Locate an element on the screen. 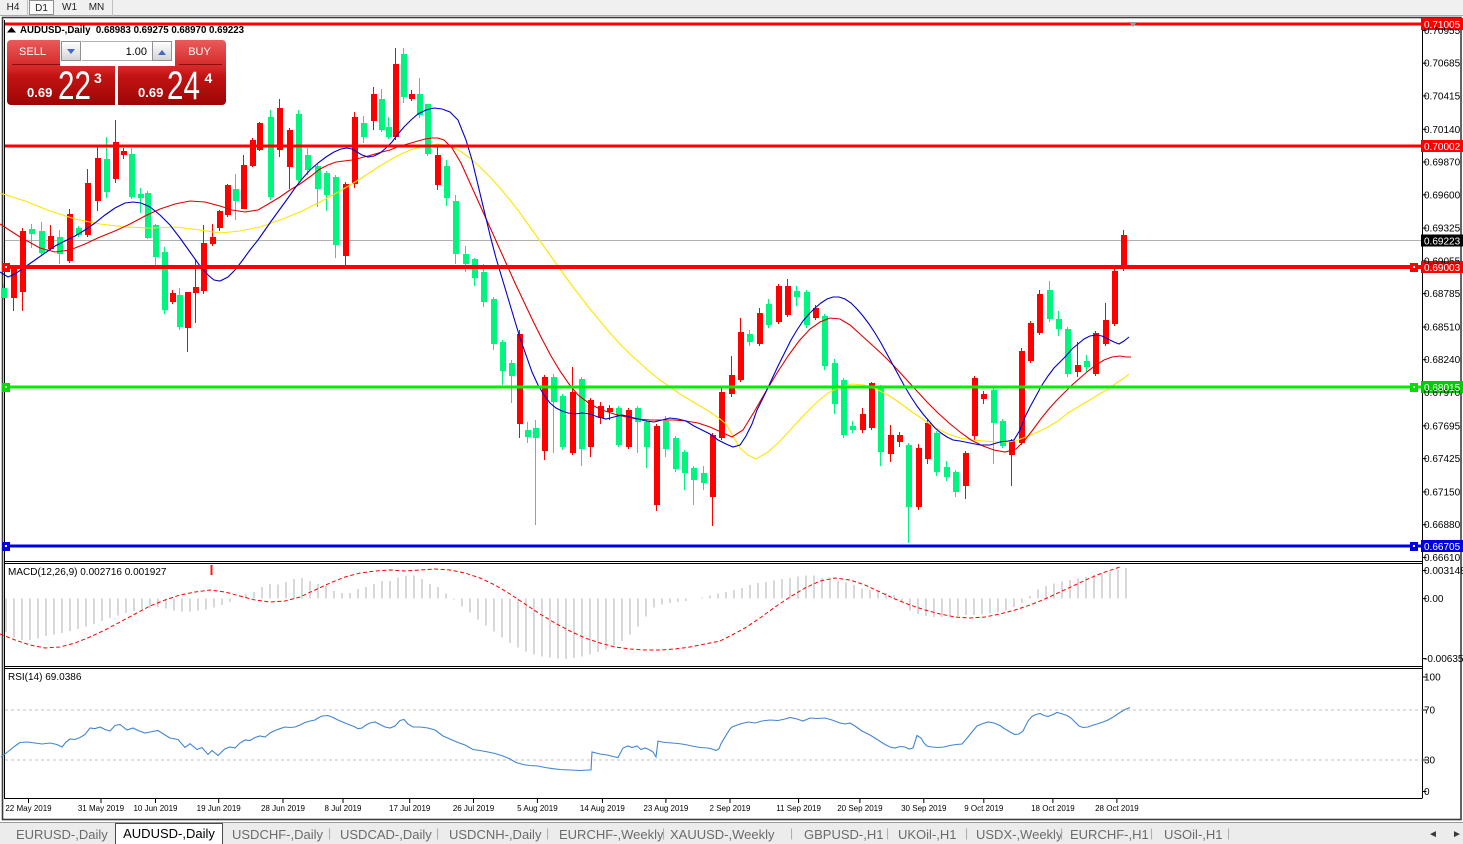  svg-text: 30 is located at coordinates (1430, 761).